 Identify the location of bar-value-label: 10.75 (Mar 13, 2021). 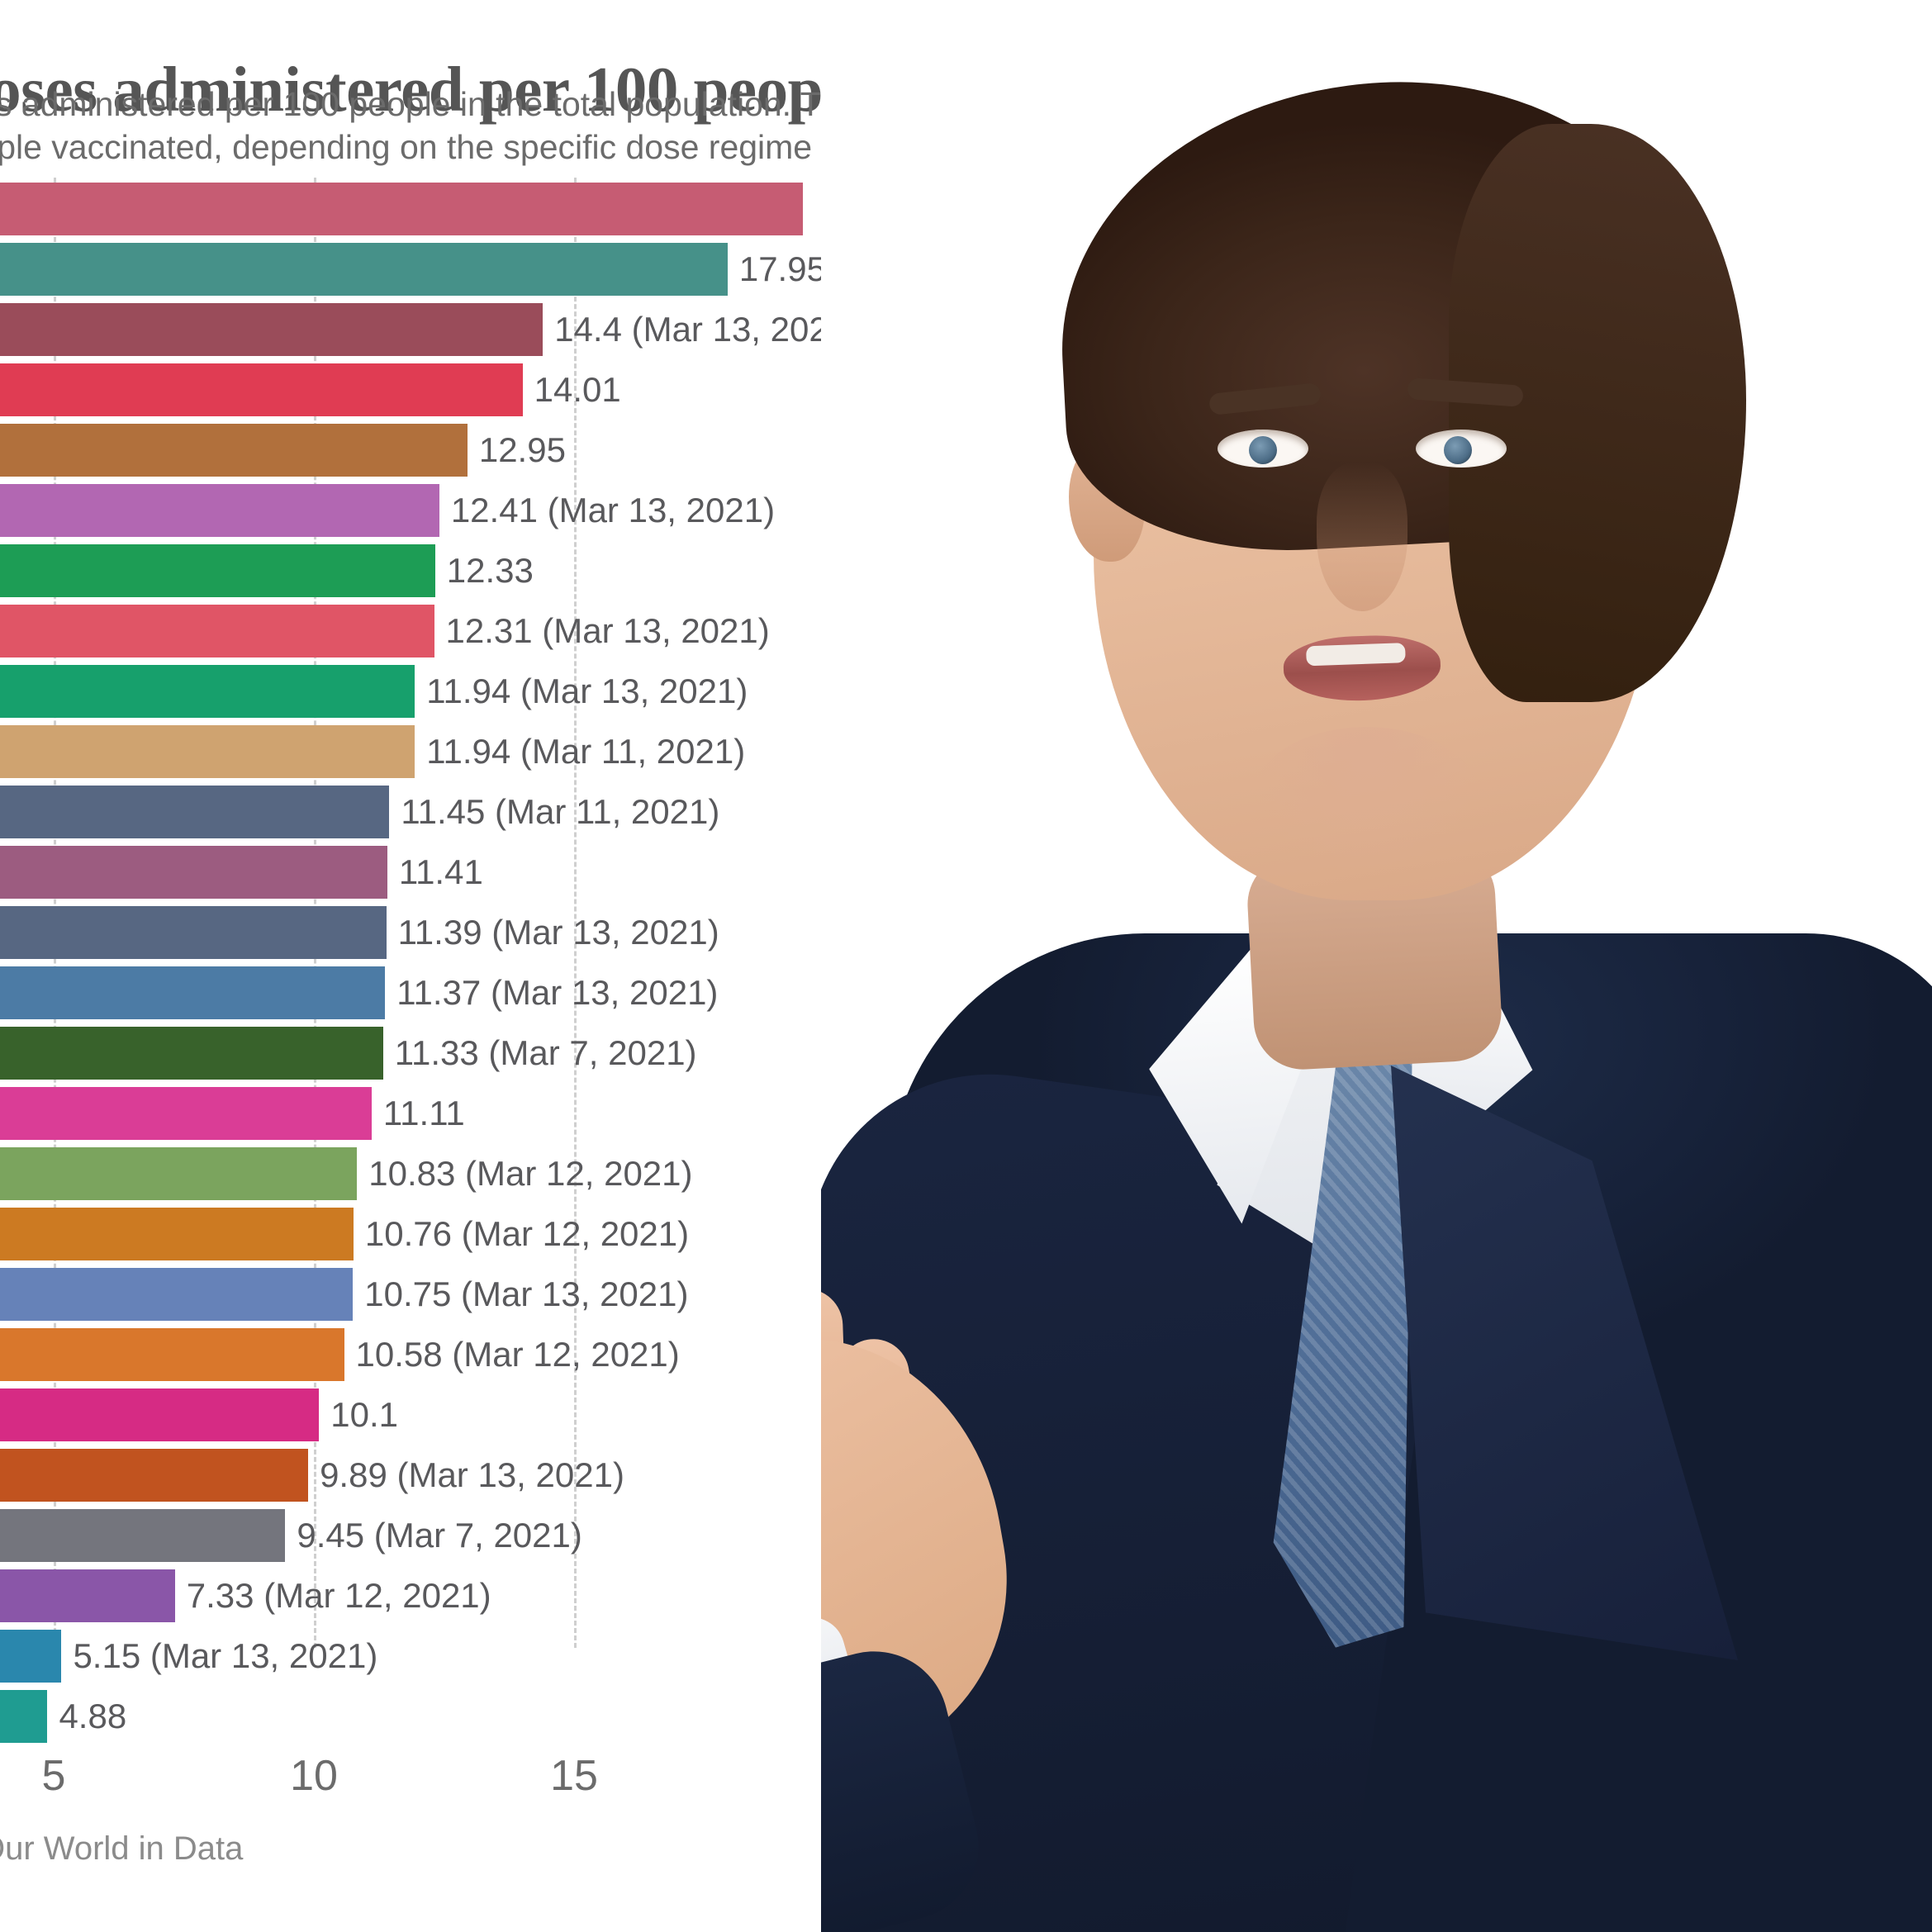
(526, 1294).